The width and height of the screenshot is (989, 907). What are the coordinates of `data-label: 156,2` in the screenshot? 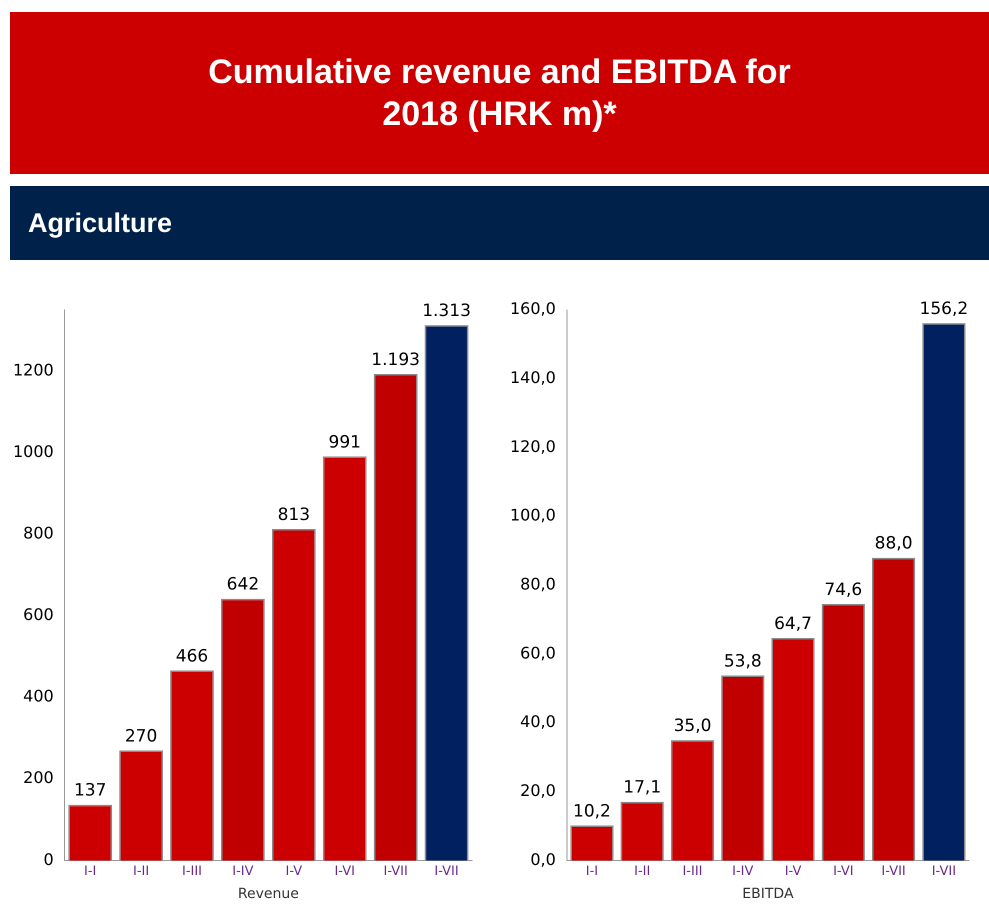 It's located at (944, 309).